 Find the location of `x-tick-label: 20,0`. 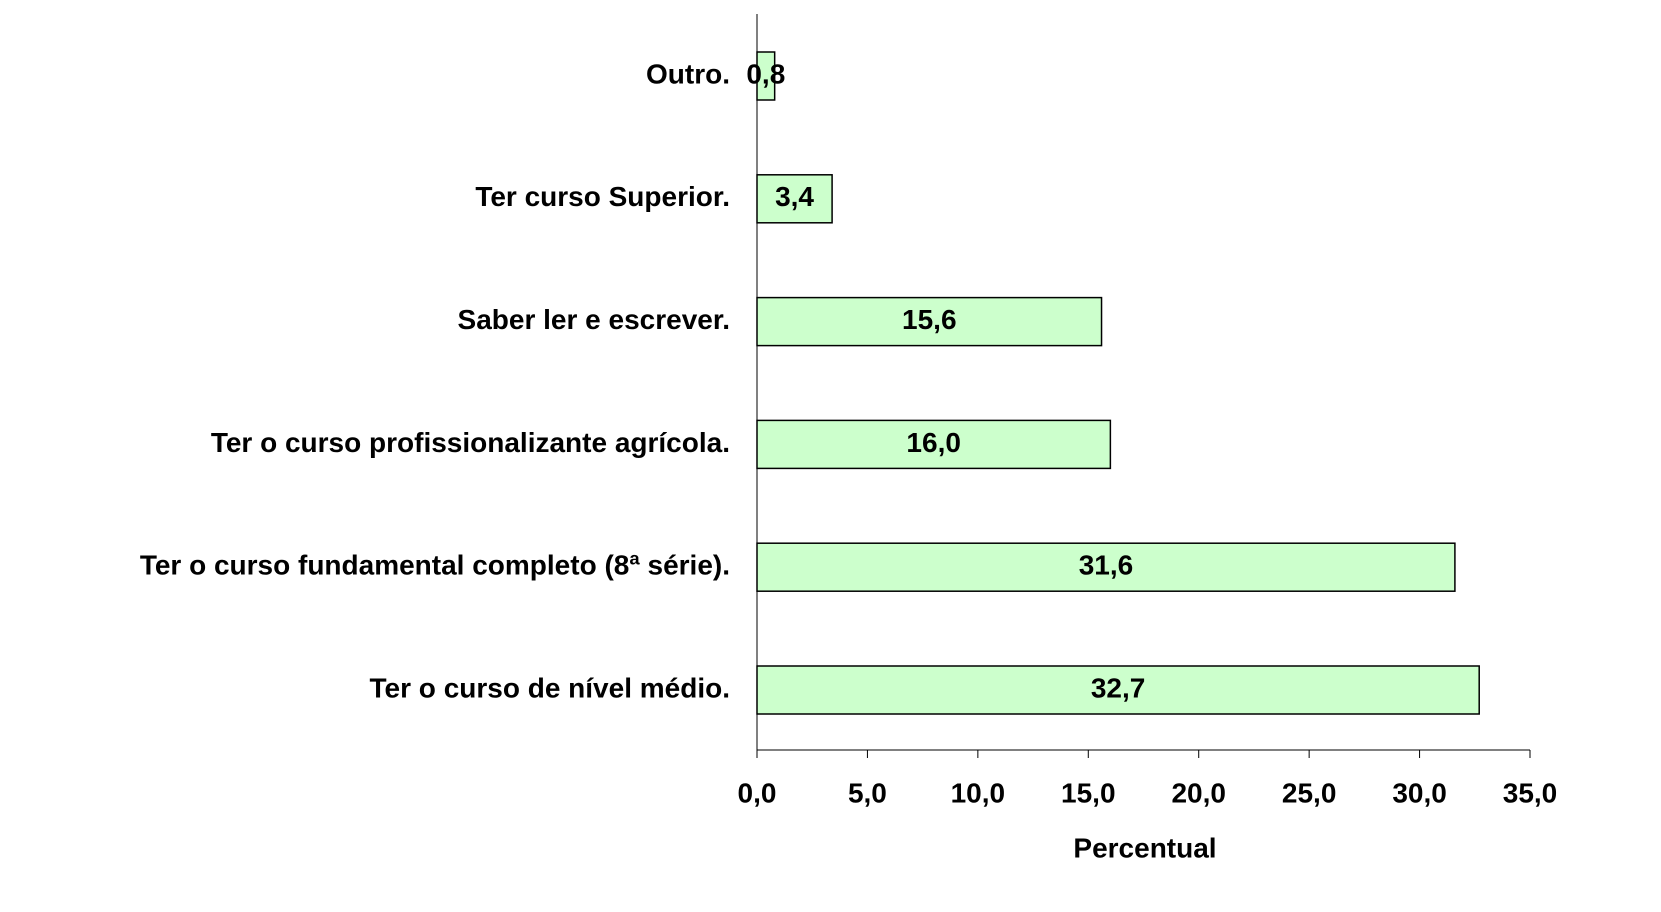

x-tick-label: 20,0 is located at coordinates (1198, 792).